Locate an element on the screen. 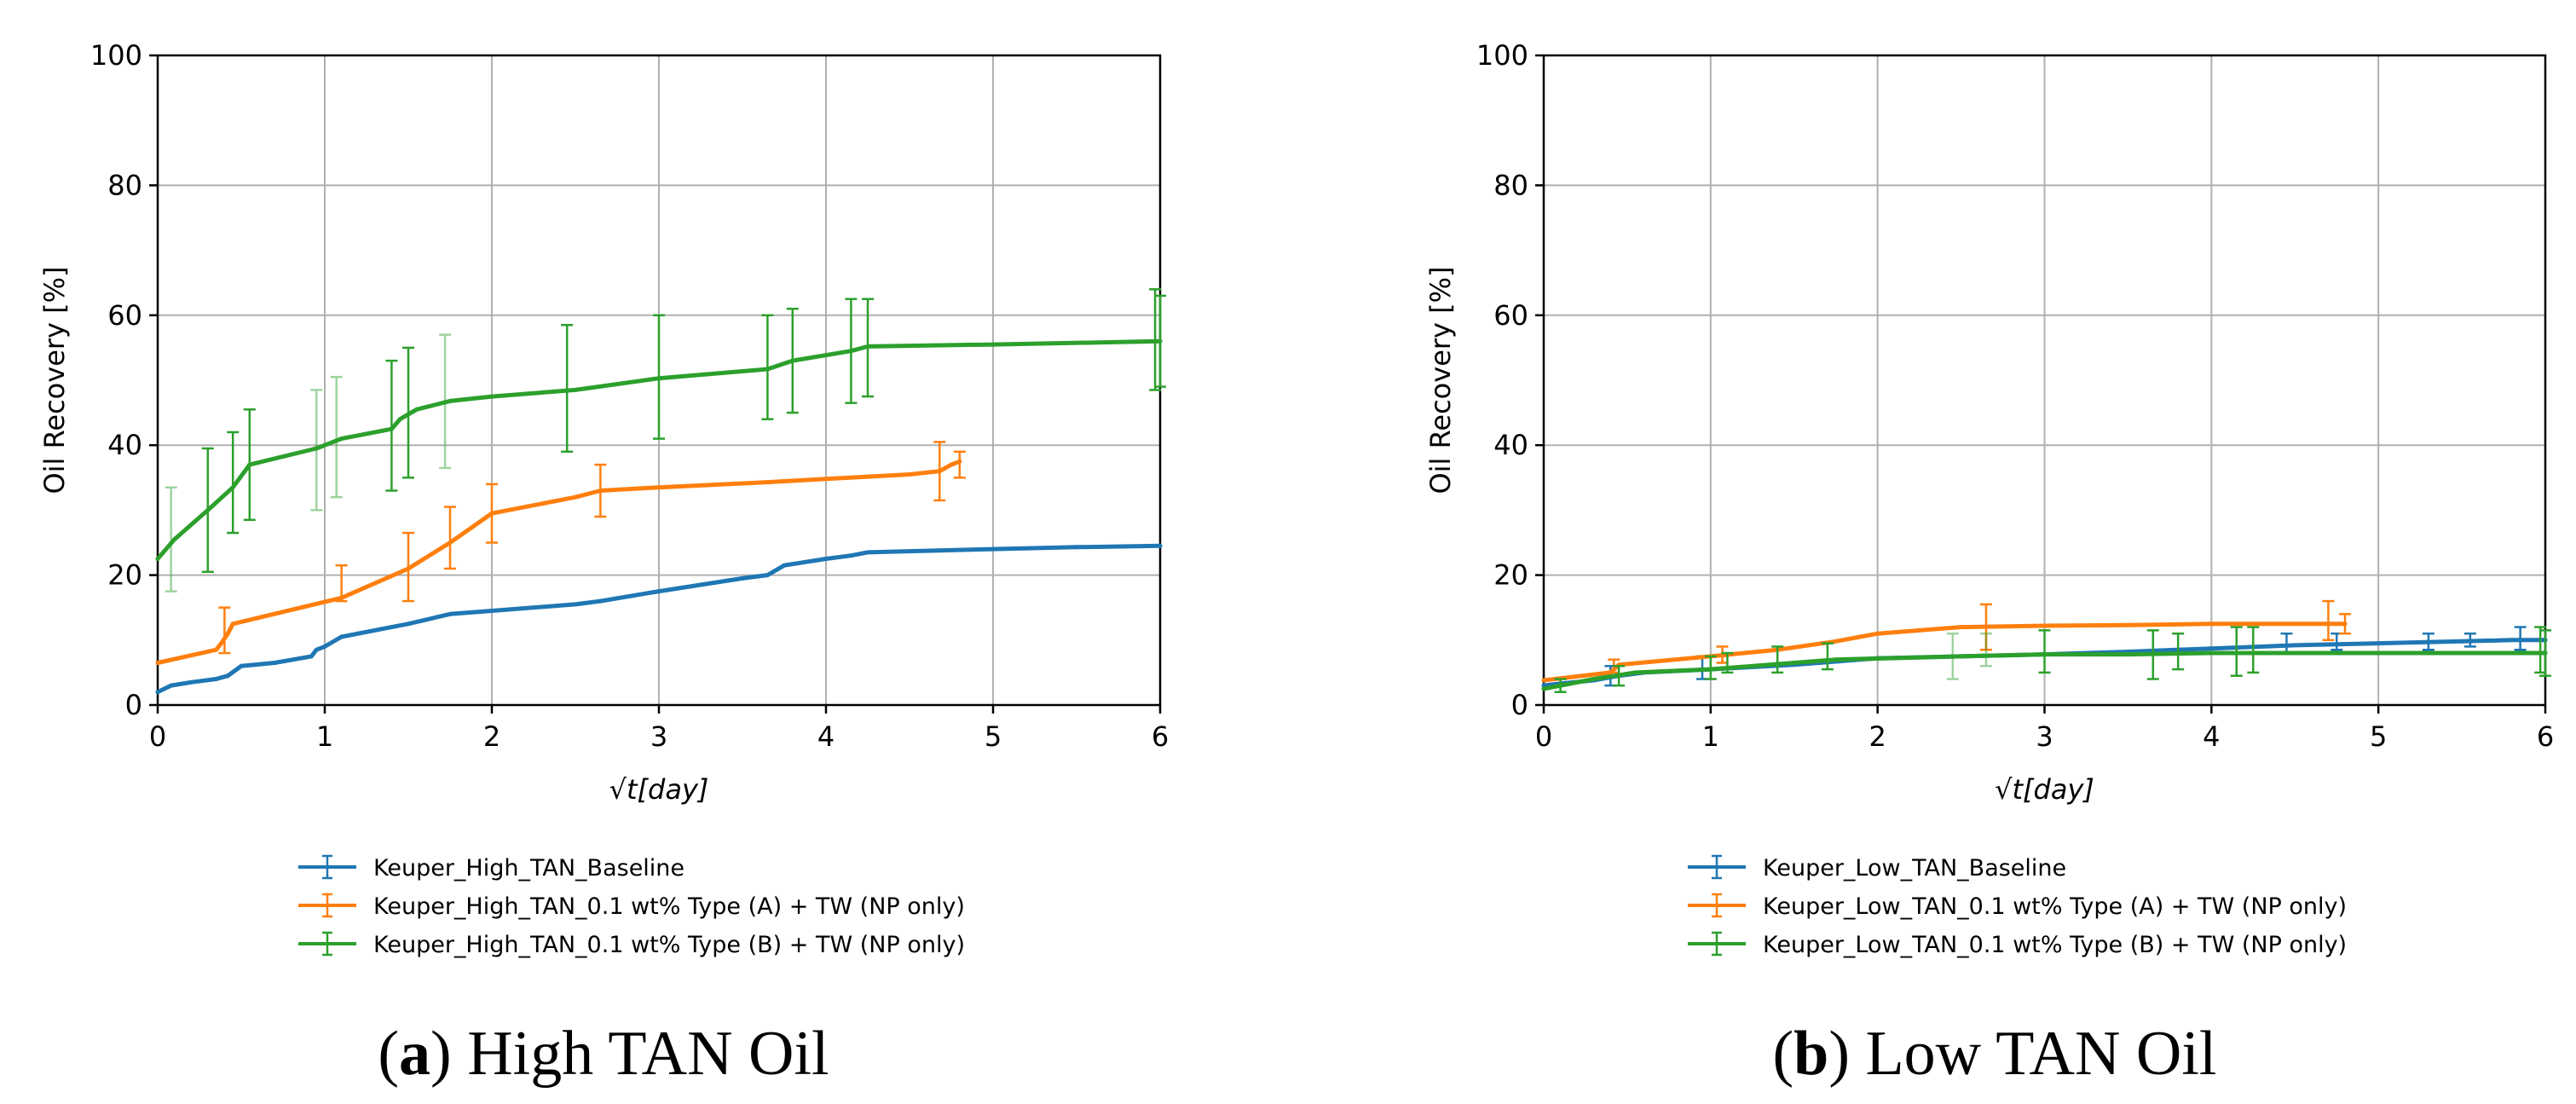 The height and width of the screenshot is (1104, 2576). caption-title: Low TAN Oil is located at coordinates (2040, 1054).